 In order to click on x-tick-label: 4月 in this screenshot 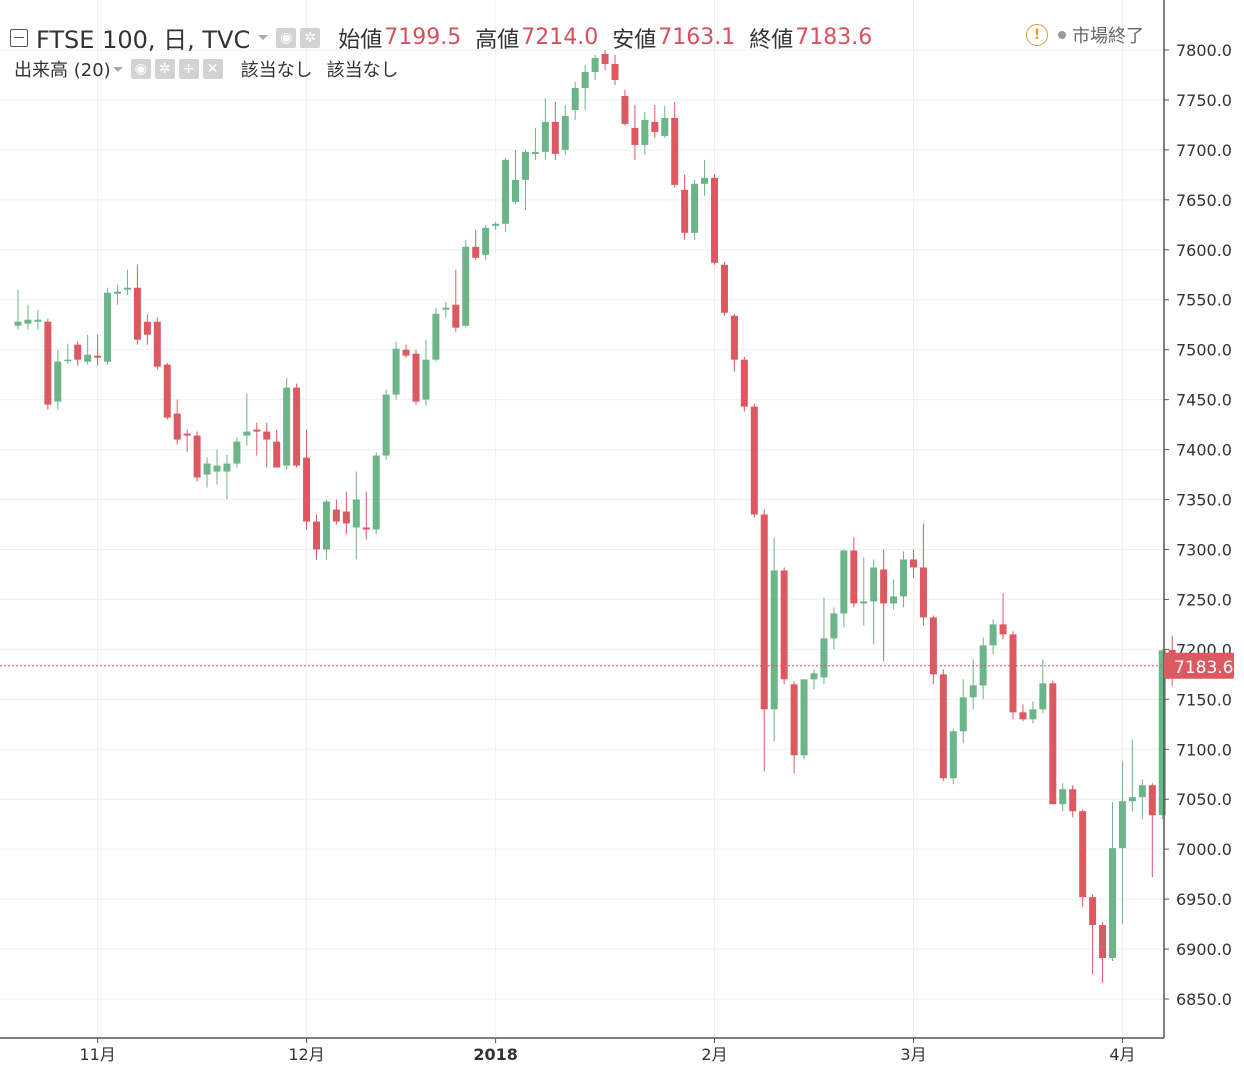, I will do `click(1122, 1054)`.